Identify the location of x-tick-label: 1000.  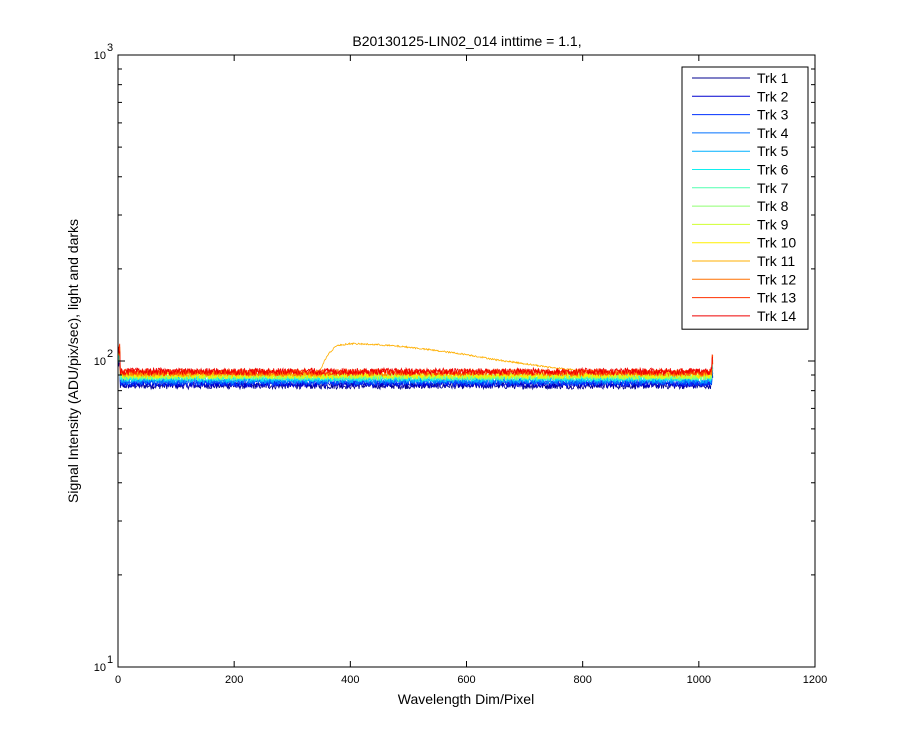
(699, 680).